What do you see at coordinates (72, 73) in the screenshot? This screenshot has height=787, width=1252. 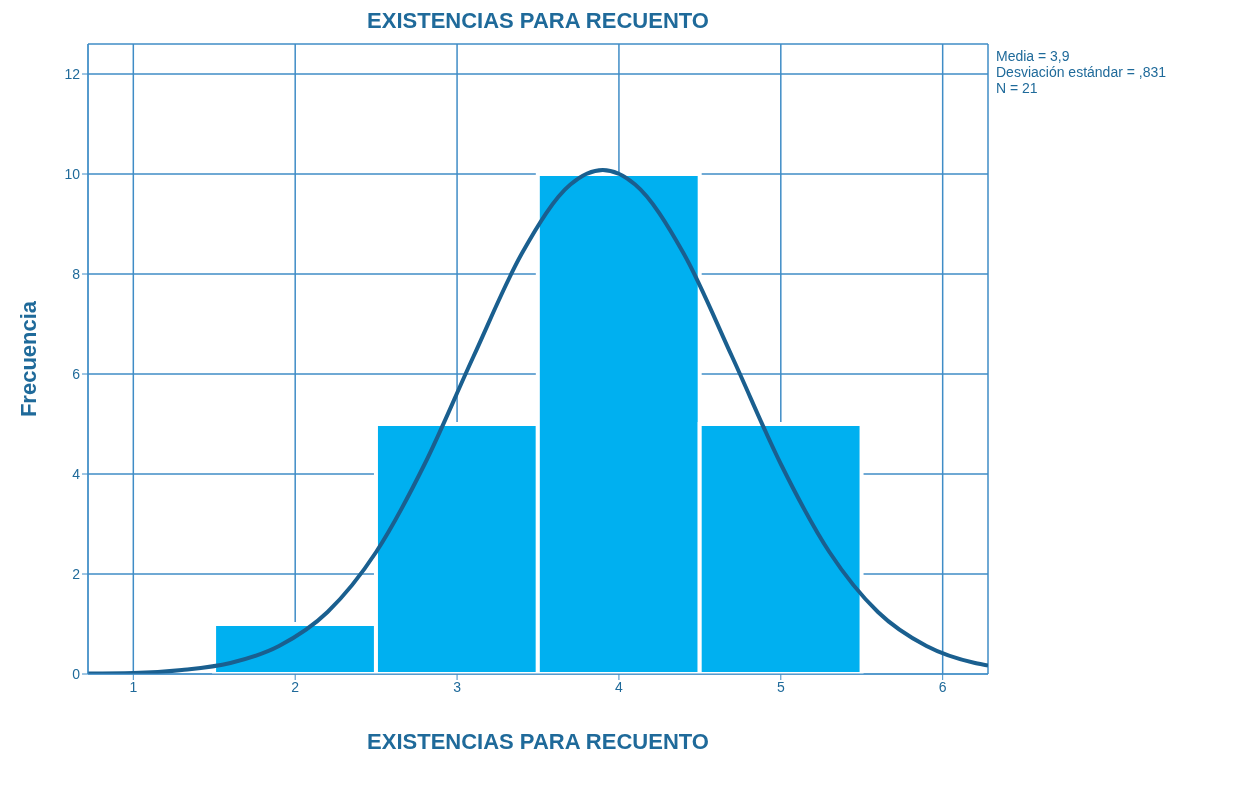 I see `y-tick-label: 12` at bounding box center [72, 73].